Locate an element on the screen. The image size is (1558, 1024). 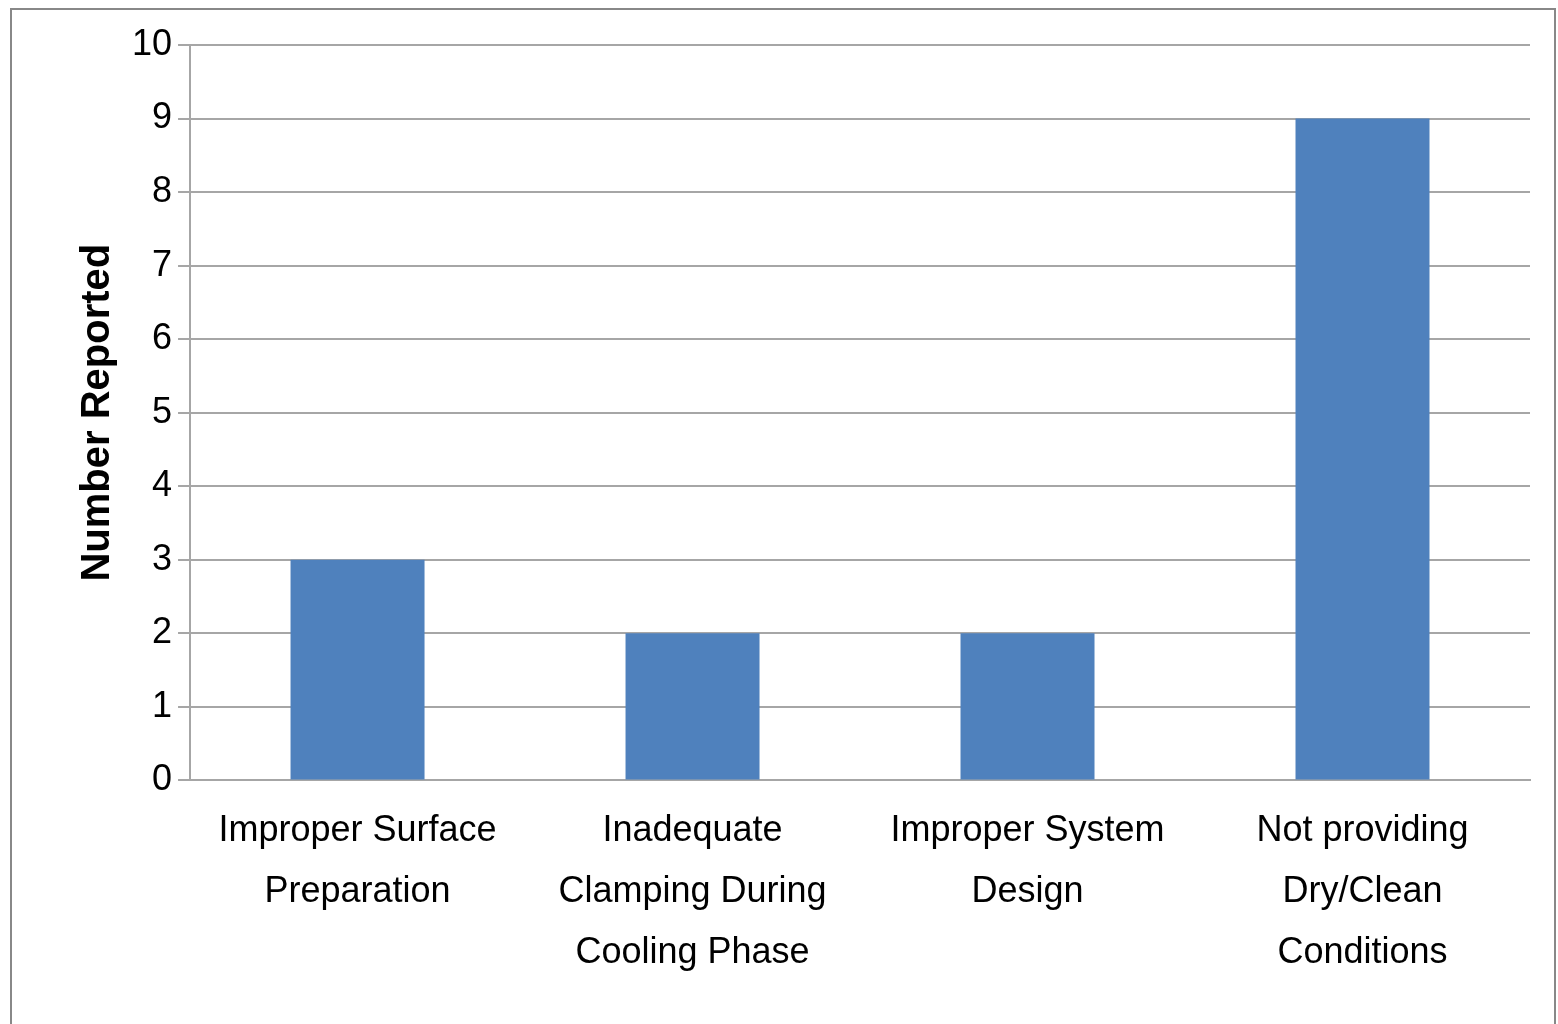
y-tick-label: 10 is located at coordinates (152, 42).